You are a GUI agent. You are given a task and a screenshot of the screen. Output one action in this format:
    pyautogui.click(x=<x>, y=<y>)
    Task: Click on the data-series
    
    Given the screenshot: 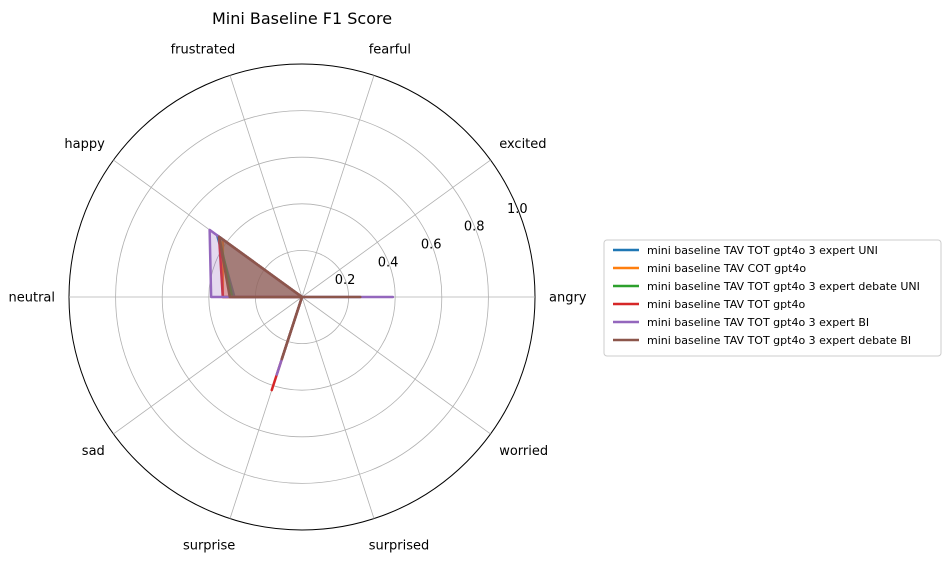 What is the action you would take?
    pyautogui.click(x=301, y=310)
    